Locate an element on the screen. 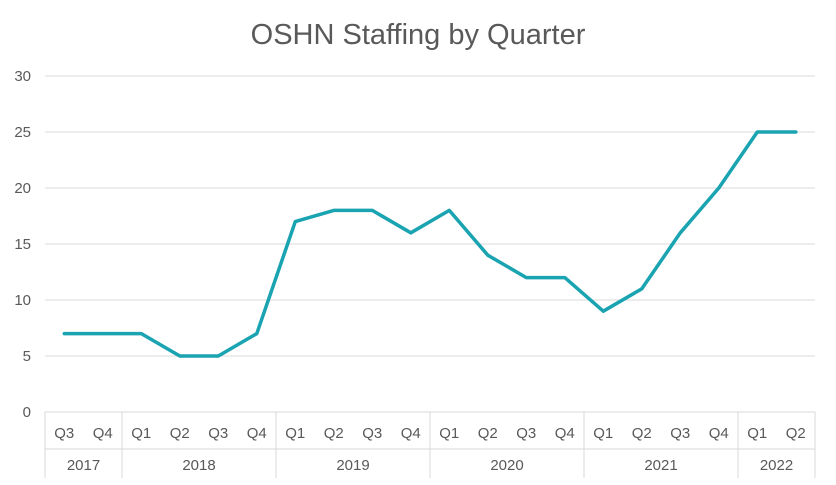 The height and width of the screenshot is (485, 836). year-group-label: 2017 is located at coordinates (83, 465).